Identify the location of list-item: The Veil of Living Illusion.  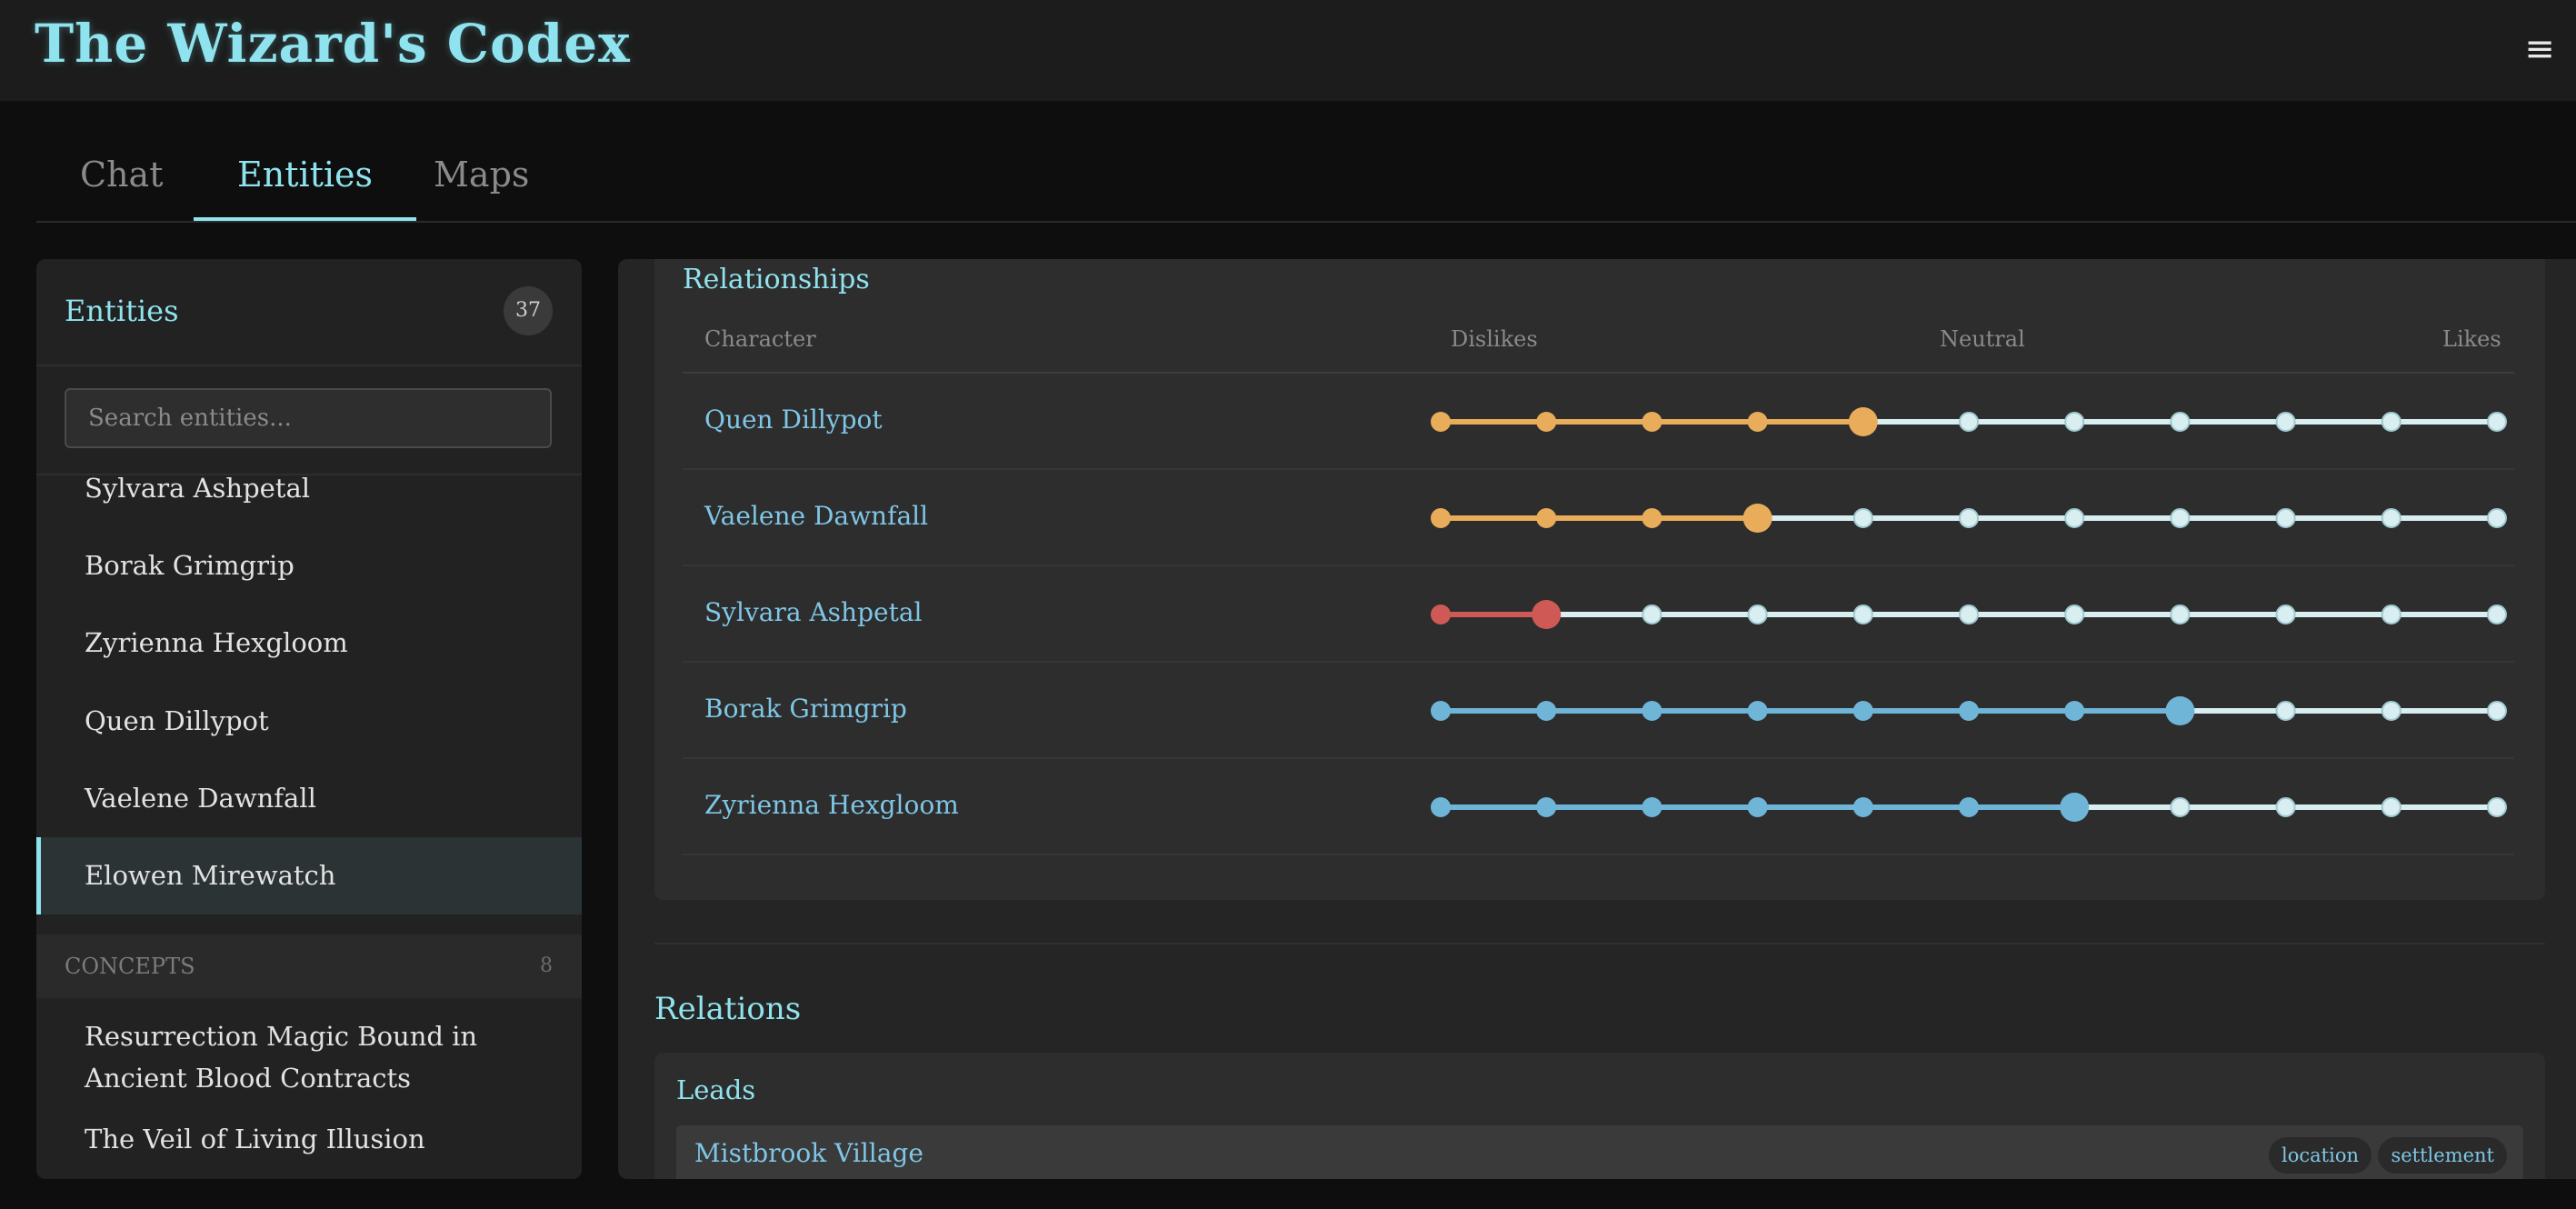
(255, 1139).